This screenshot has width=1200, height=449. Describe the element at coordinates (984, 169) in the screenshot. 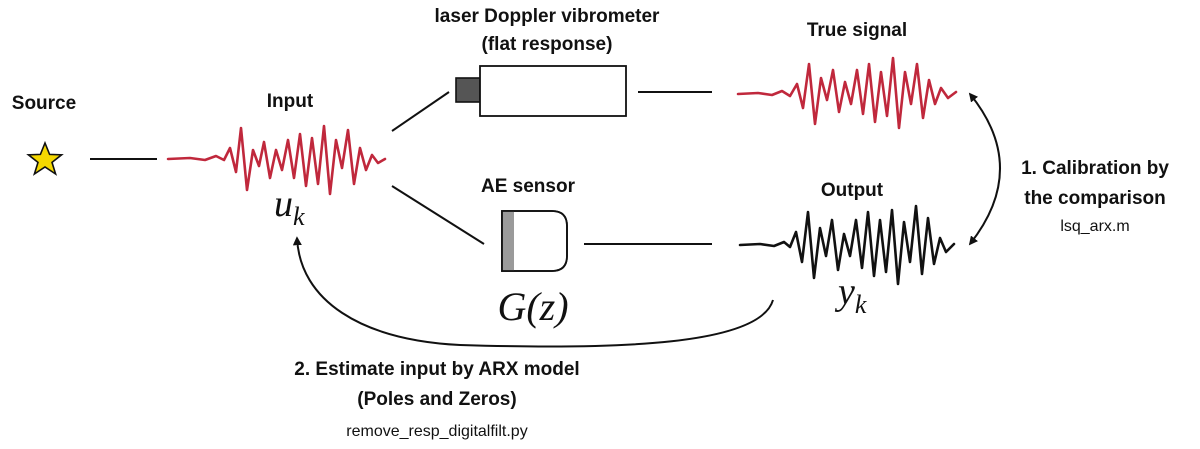

I see `calibration-arrow` at that location.